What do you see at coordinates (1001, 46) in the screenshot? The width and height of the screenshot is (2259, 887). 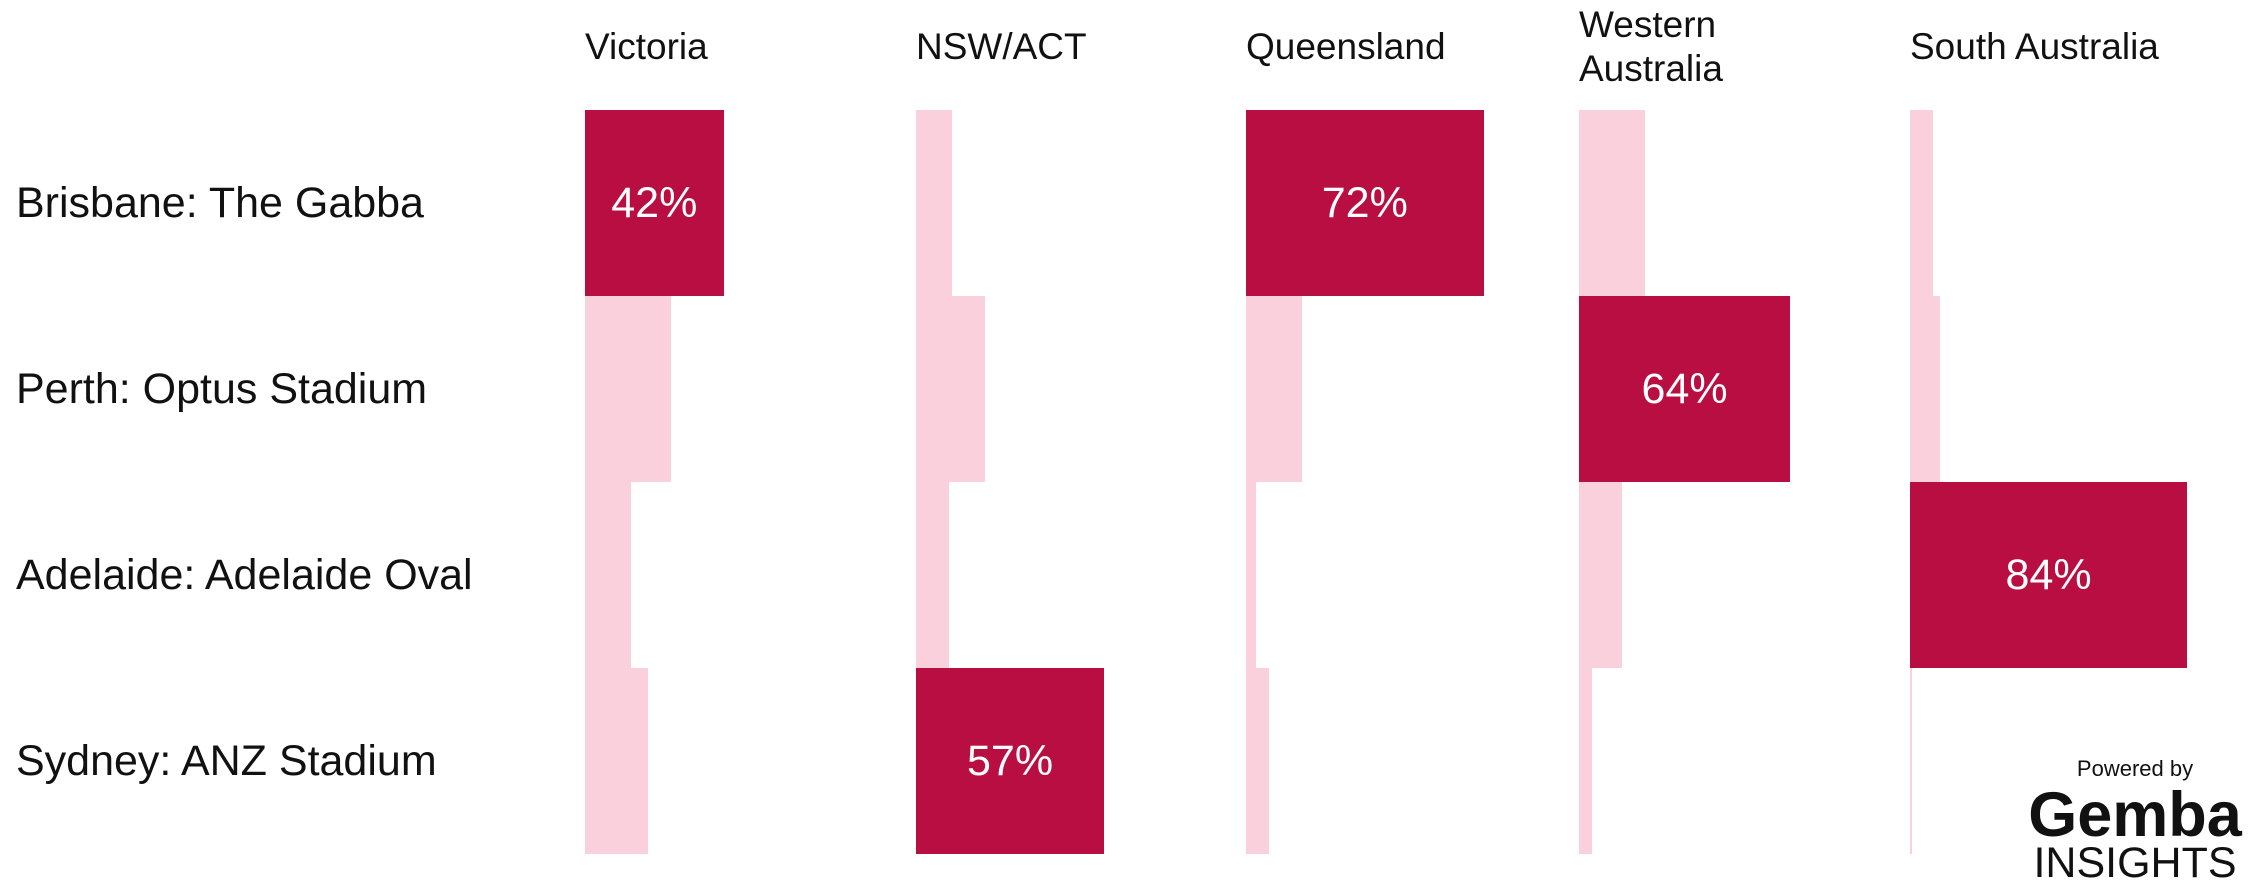 I see `column-header: NSW/ACT` at bounding box center [1001, 46].